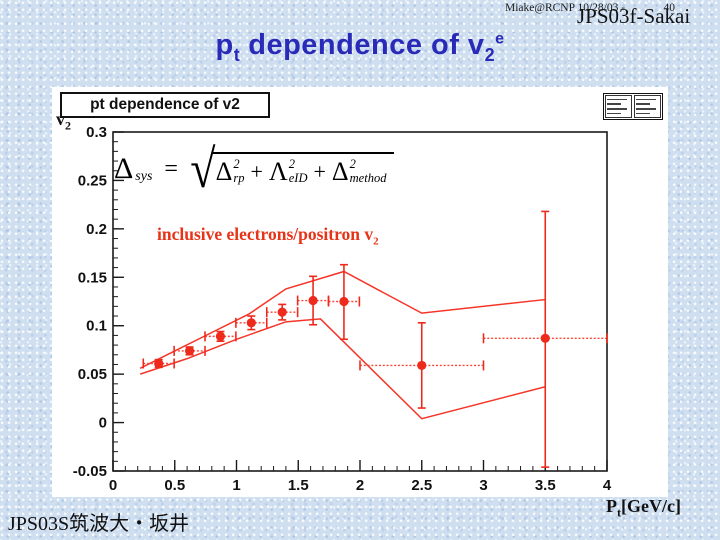 This screenshot has width=720, height=540. I want to click on x-tick-label: 0.5, so click(174, 485).